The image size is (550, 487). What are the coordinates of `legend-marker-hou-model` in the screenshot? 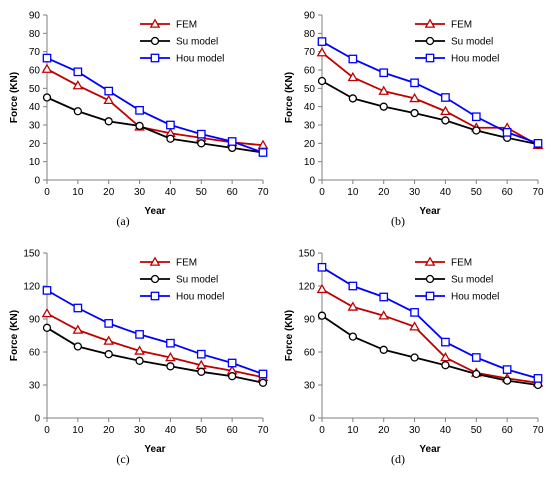 It's located at (155, 58).